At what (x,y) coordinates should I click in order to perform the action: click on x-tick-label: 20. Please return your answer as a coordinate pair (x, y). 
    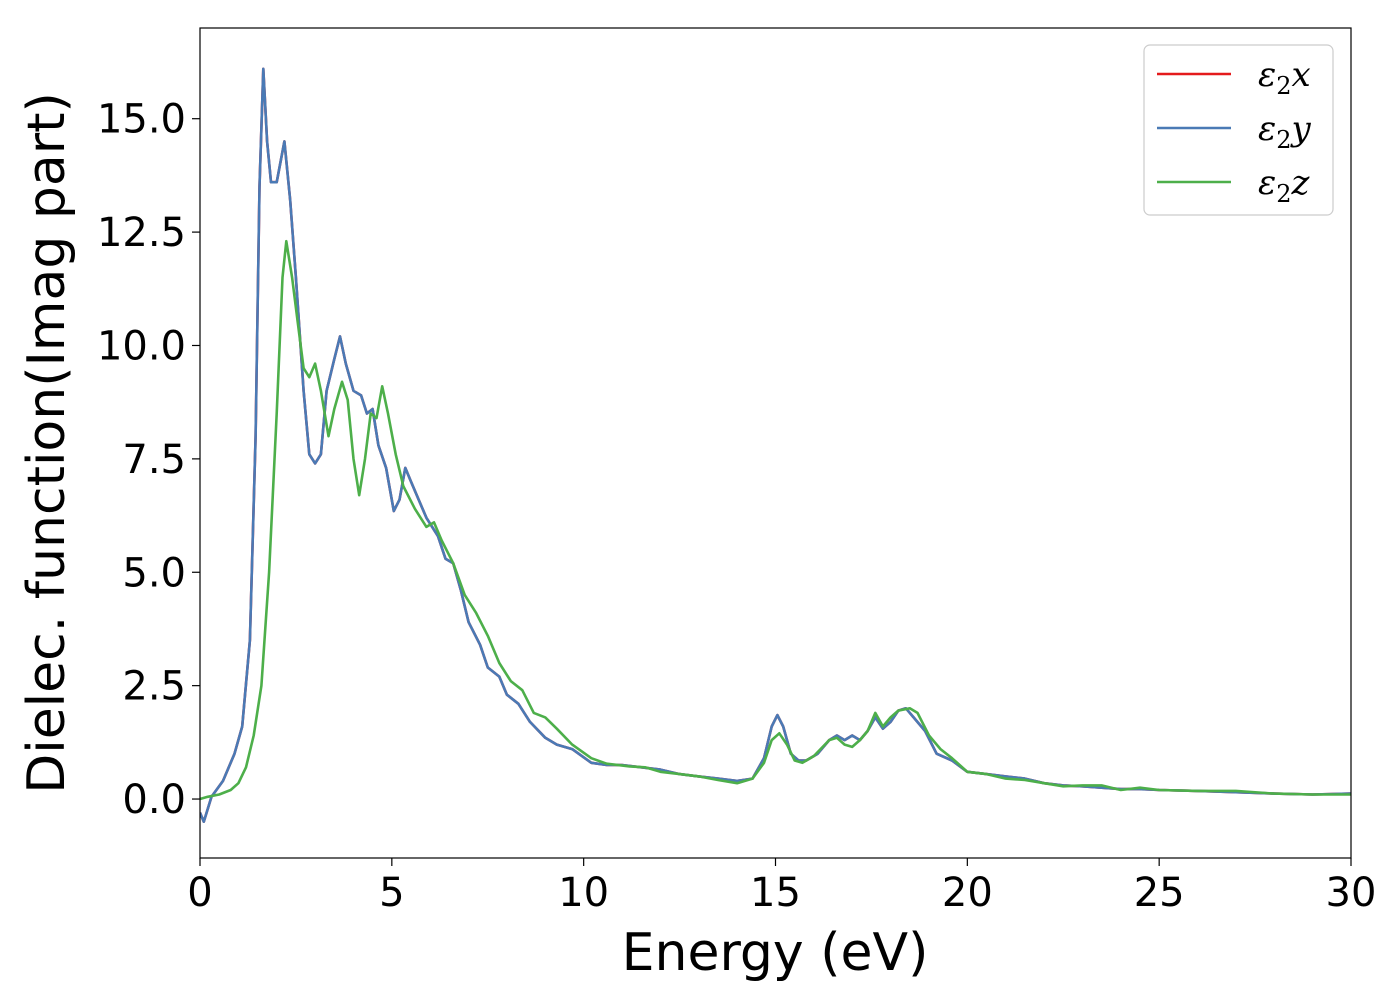
    Looking at the image, I should click on (967, 893).